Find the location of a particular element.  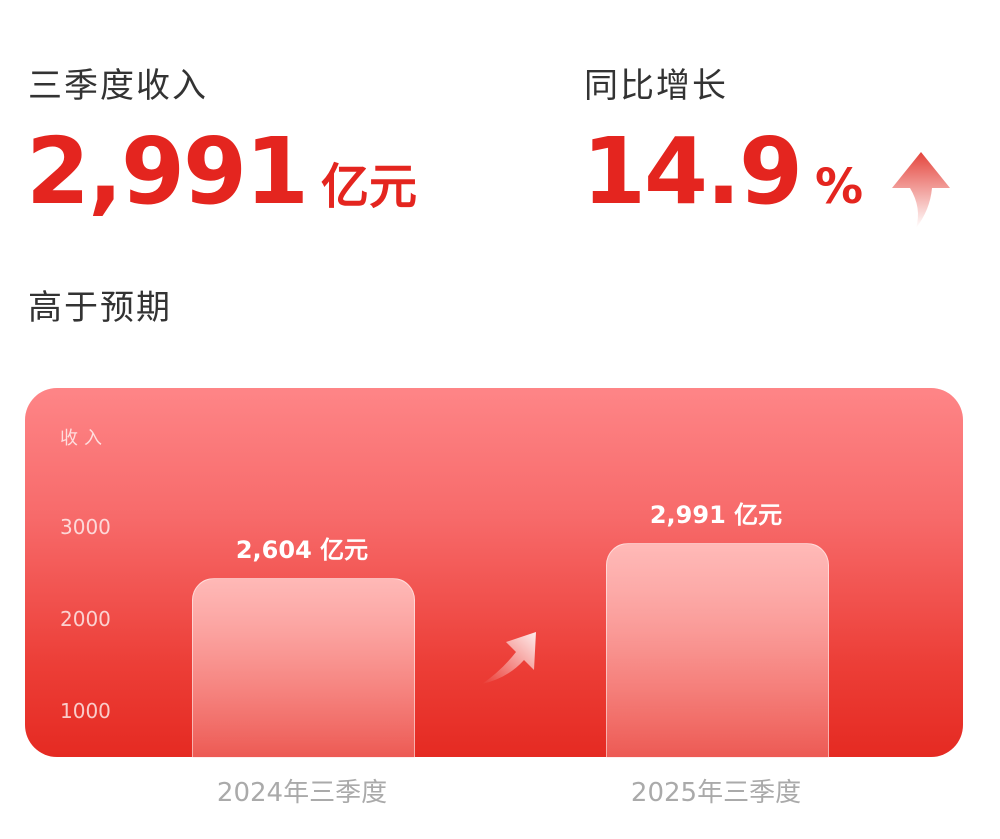

y-tick-label: 1000 is located at coordinates (85, 711).